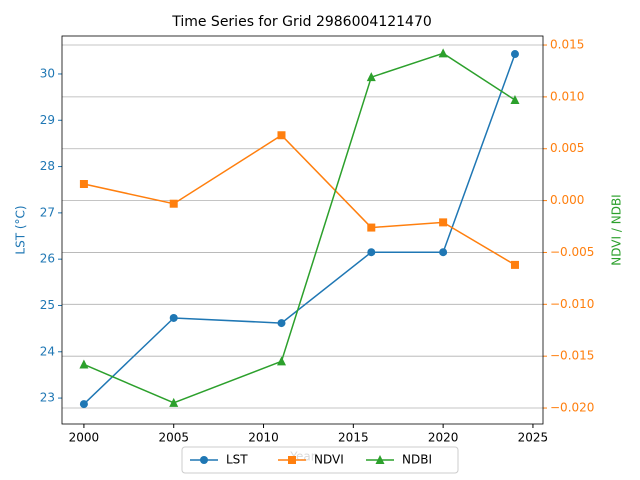  What do you see at coordinates (567, 96) in the screenshot?
I see `y2-tick-label: 0.010` at bounding box center [567, 96].